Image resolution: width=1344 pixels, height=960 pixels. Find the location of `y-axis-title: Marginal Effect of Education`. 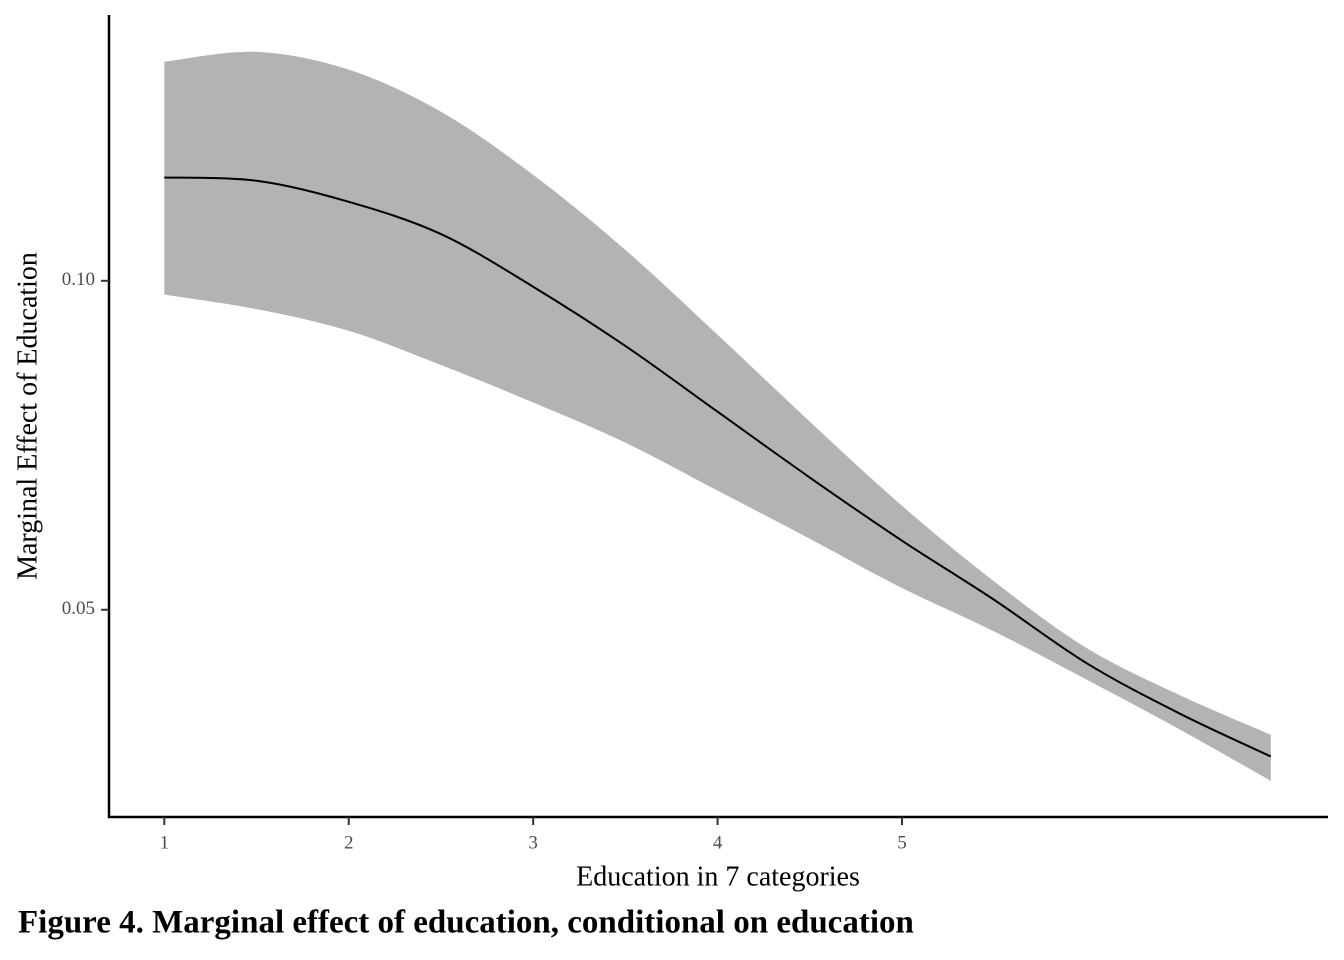

y-axis-title: Marginal Effect of Education is located at coordinates (27, 416).